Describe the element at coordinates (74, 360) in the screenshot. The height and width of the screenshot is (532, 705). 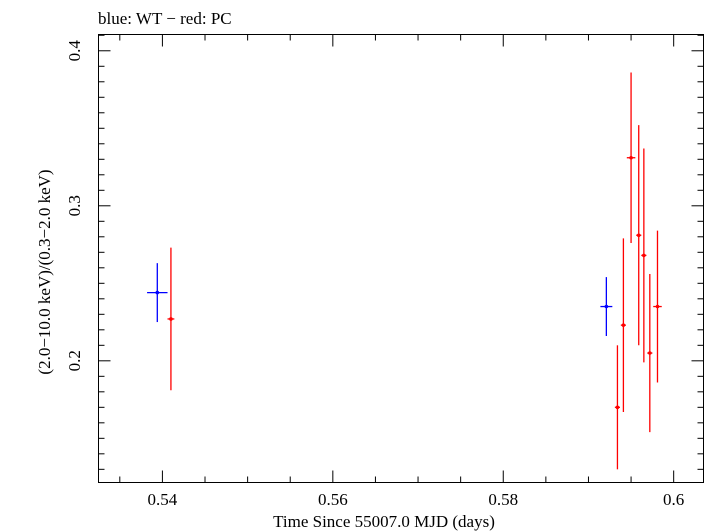
I see `y-tick-label: 0.2` at that location.